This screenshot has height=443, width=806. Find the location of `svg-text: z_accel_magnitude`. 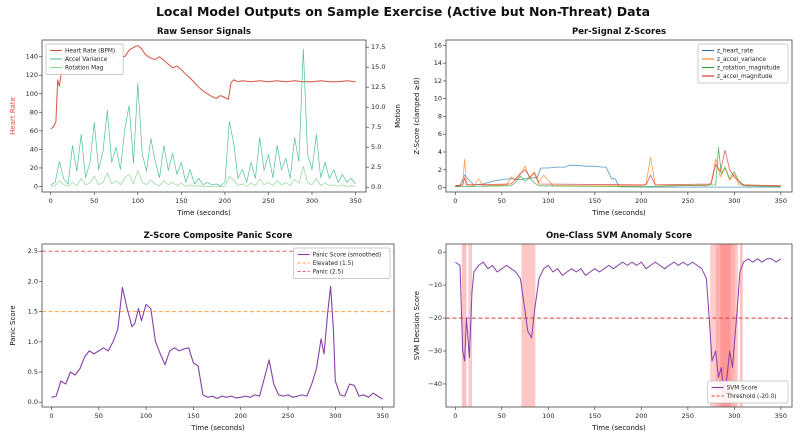

svg-text: z_accel_magnitude is located at coordinates (745, 77).